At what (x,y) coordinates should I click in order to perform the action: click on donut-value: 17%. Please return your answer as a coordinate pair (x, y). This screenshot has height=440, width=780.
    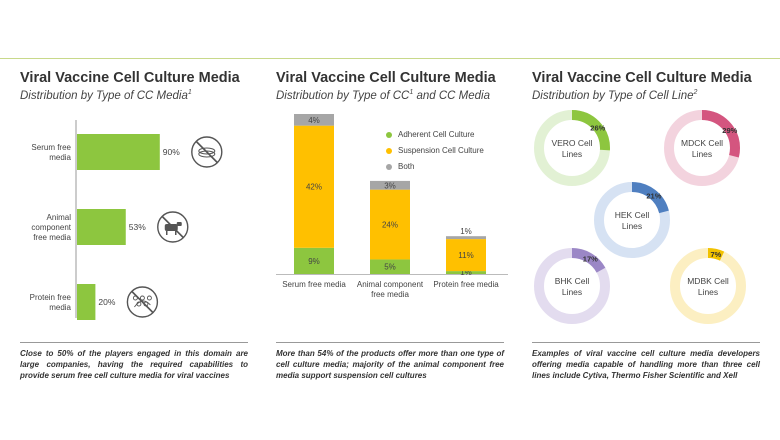
    Looking at the image, I should click on (590, 259).